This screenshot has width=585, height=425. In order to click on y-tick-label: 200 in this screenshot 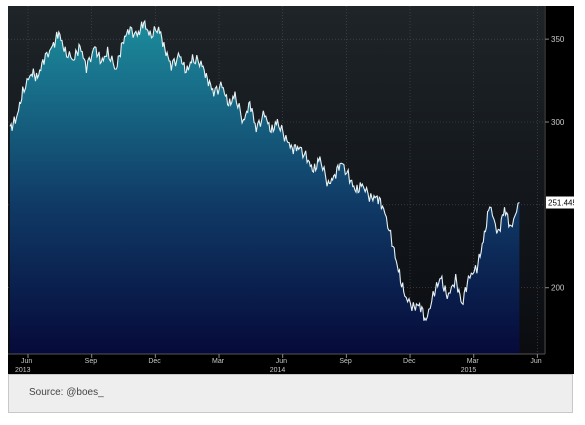, I will do `click(558, 288)`.